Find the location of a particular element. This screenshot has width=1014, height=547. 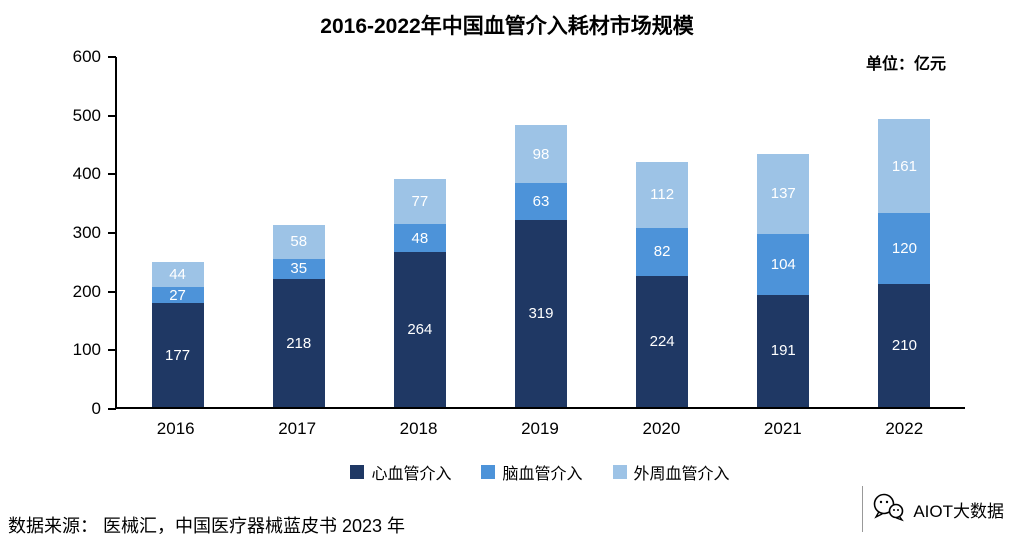

bar-segment: 120 is located at coordinates (904, 248).